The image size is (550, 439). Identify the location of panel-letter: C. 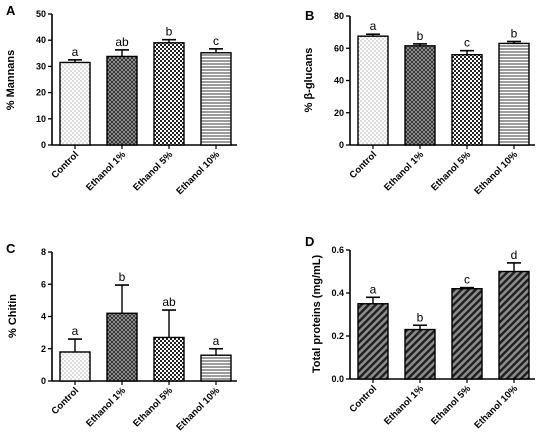
(11, 248).